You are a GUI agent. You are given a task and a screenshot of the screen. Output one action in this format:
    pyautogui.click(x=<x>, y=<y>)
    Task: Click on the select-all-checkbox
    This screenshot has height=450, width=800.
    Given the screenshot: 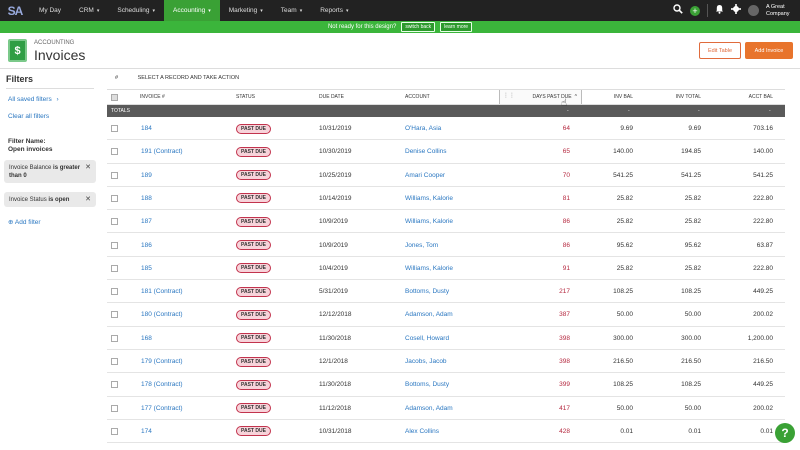 What is the action you would take?
    pyautogui.click(x=116, y=97)
    